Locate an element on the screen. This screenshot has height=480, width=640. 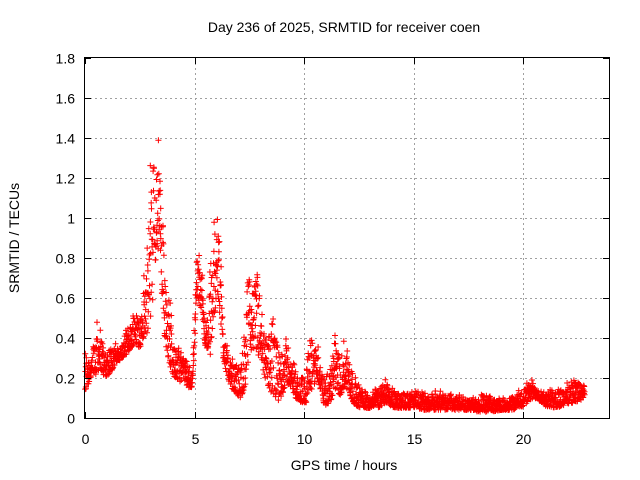
y-tick-label: 1.8 is located at coordinates (66, 59).